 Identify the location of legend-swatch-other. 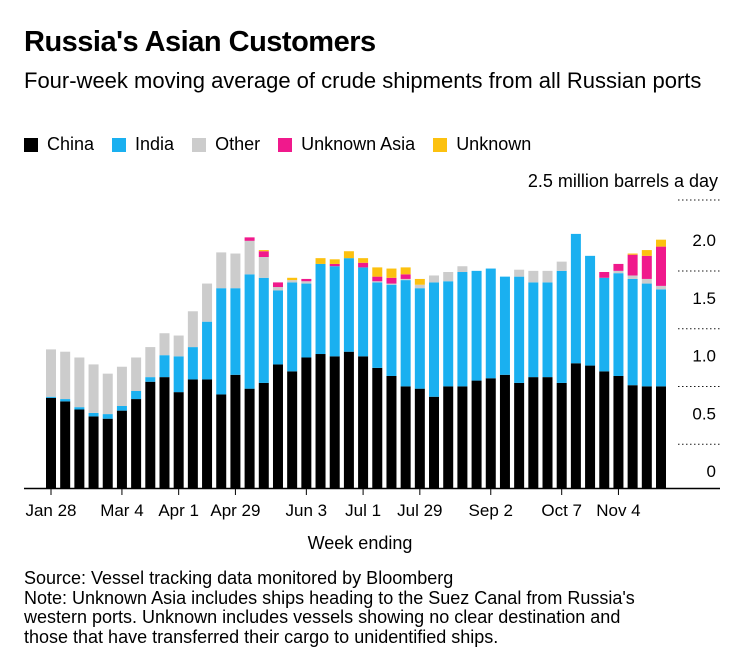
(199, 144).